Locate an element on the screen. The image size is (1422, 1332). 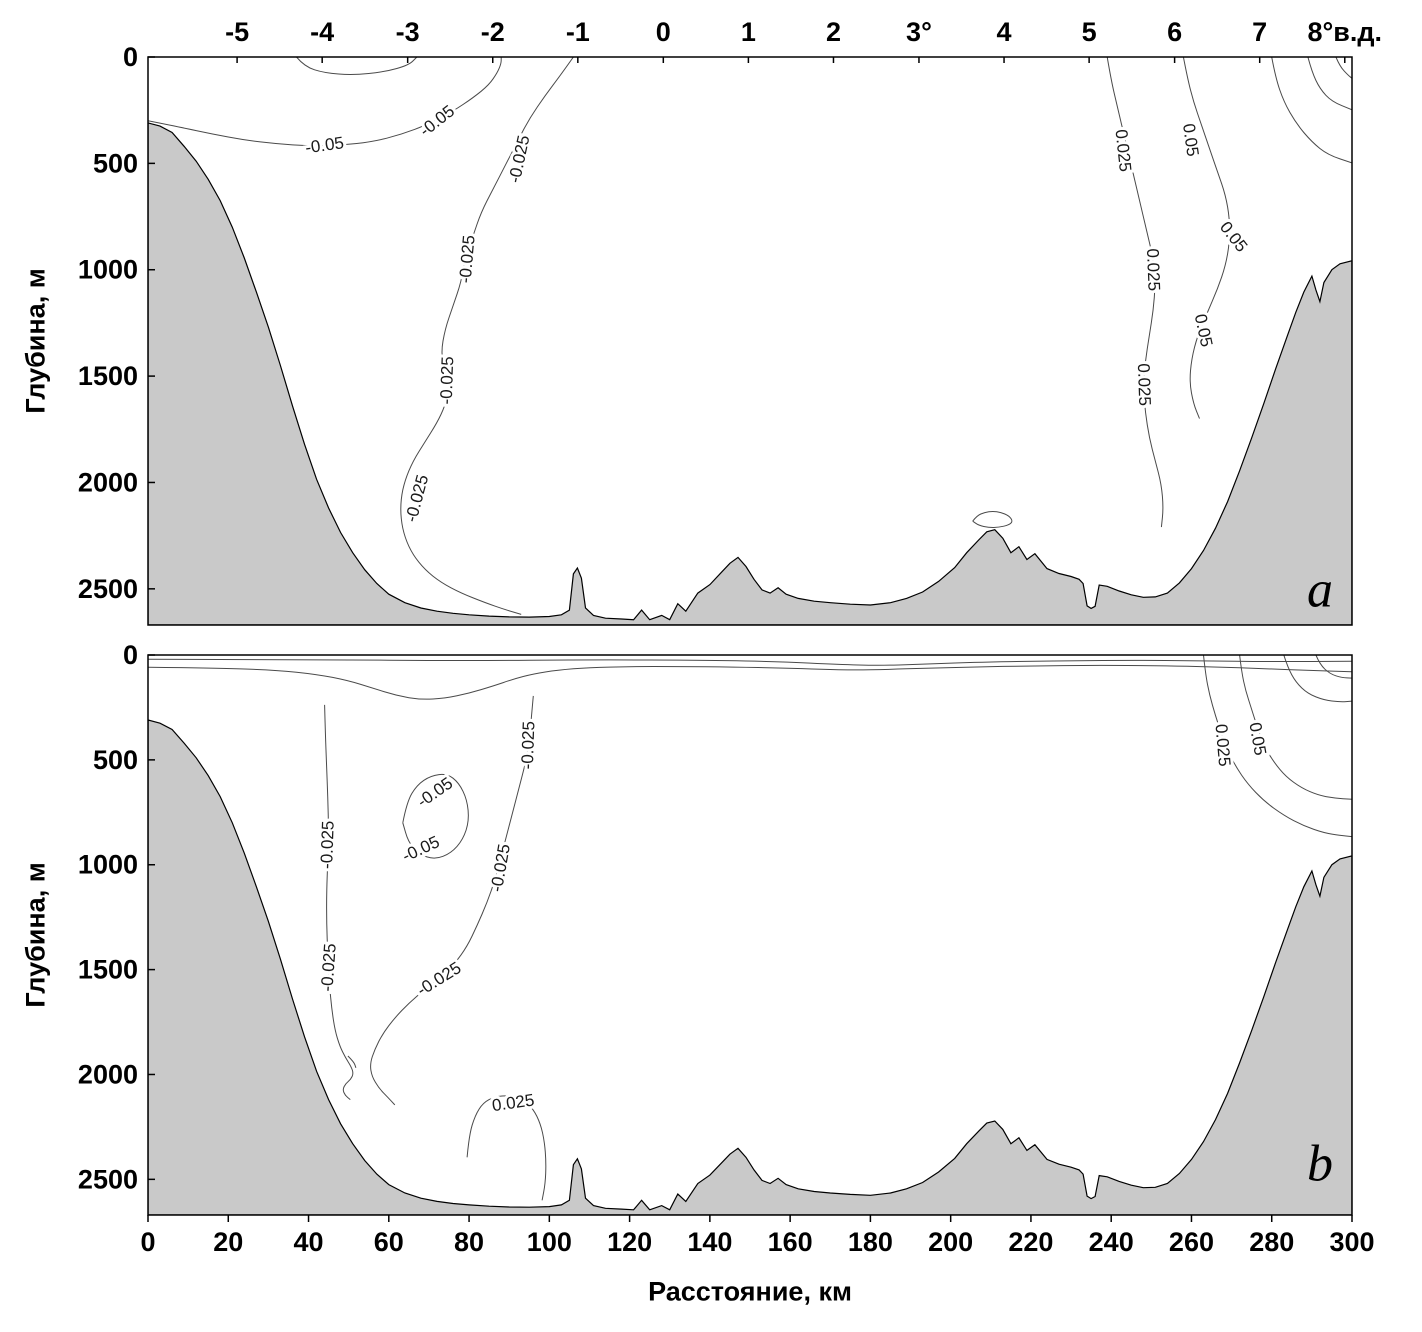
top-axis-tick-label: 3° is located at coordinates (919, 32).